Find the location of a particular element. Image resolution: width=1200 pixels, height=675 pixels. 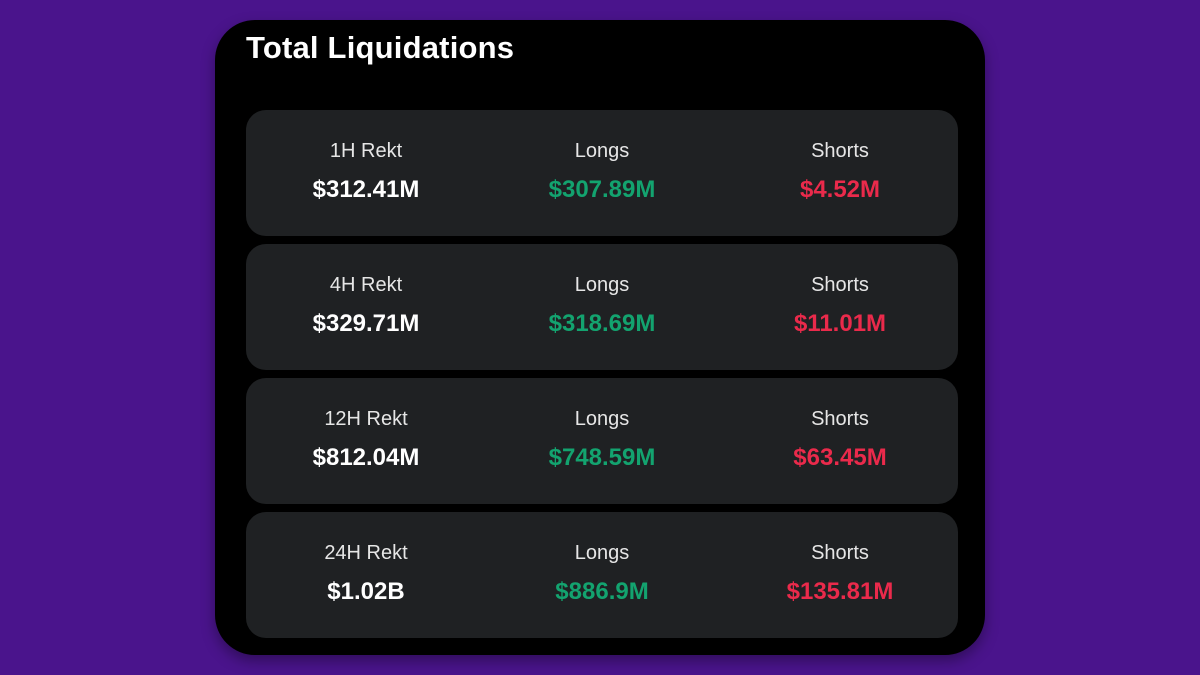

period-total-cell: 4H Rekt $329.71M is located at coordinates (366, 307).